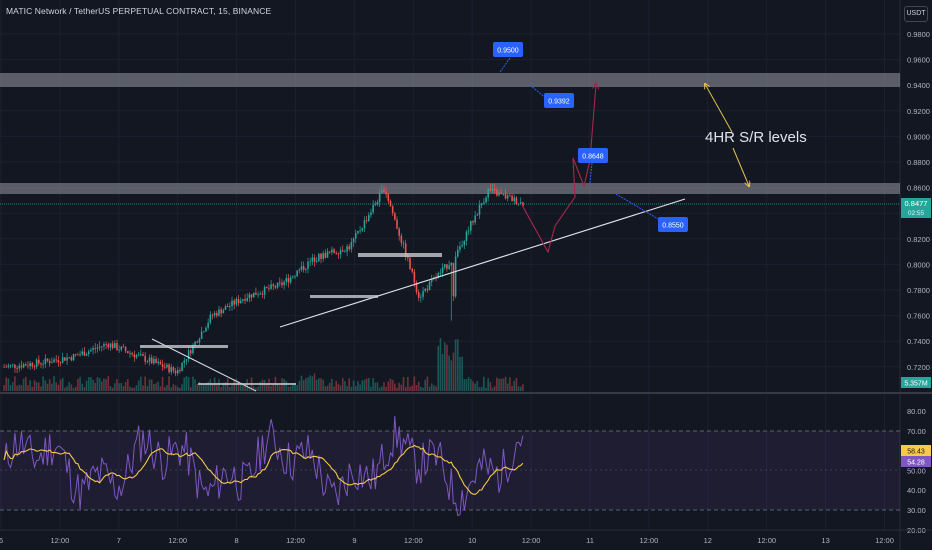  I want to click on callout-08648-text: 0.8648, so click(593, 157).